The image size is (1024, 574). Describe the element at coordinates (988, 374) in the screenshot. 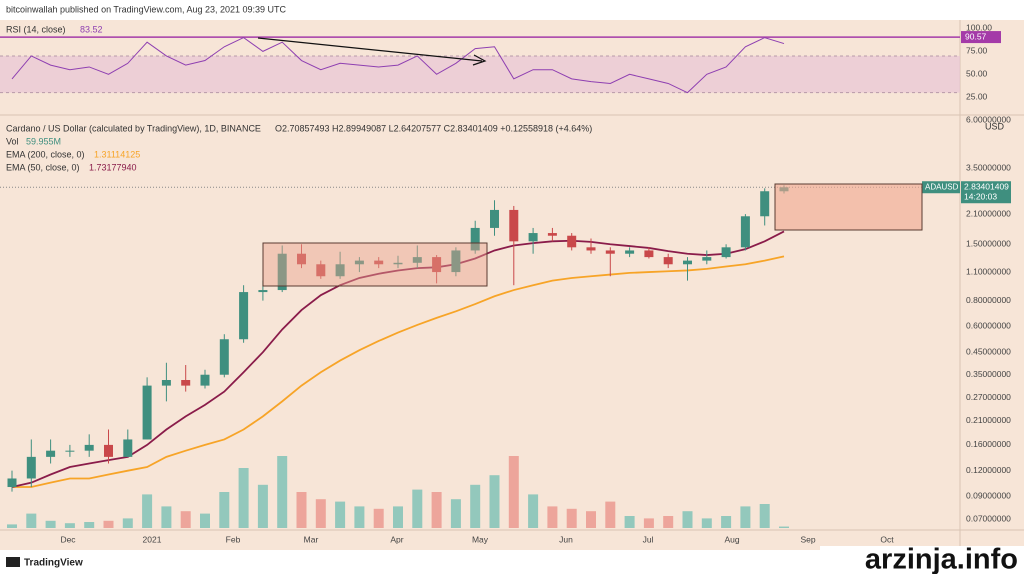

I see `y-tick-label: 0.35000000` at that location.